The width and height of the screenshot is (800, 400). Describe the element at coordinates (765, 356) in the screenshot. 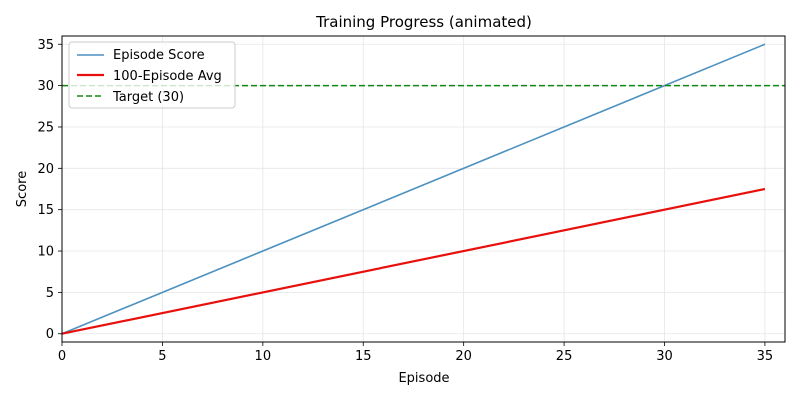

I see `x-tick-label: 35` at that location.